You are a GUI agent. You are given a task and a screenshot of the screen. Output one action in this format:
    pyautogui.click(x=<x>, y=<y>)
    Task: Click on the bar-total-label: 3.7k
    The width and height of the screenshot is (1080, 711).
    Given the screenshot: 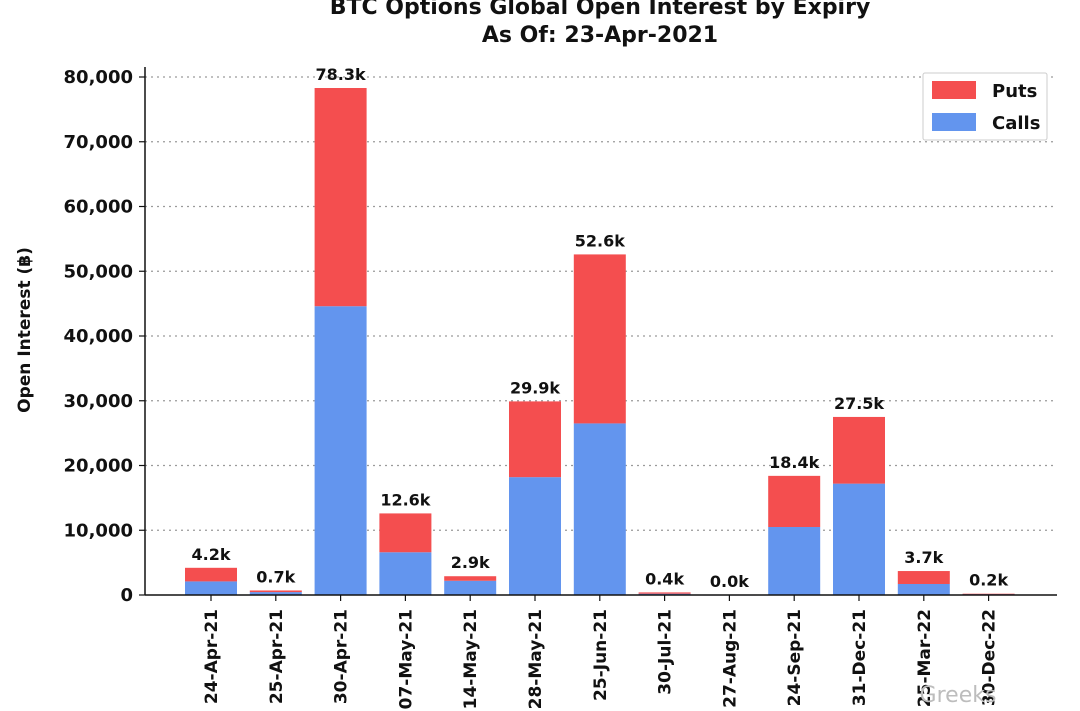 What is the action you would take?
    pyautogui.click(x=923, y=557)
    